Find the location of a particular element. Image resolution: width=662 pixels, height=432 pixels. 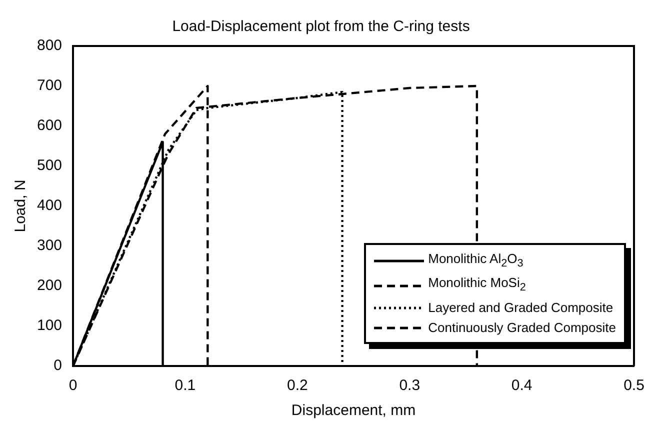

x-tick-label: 0.1 is located at coordinates (185, 385).